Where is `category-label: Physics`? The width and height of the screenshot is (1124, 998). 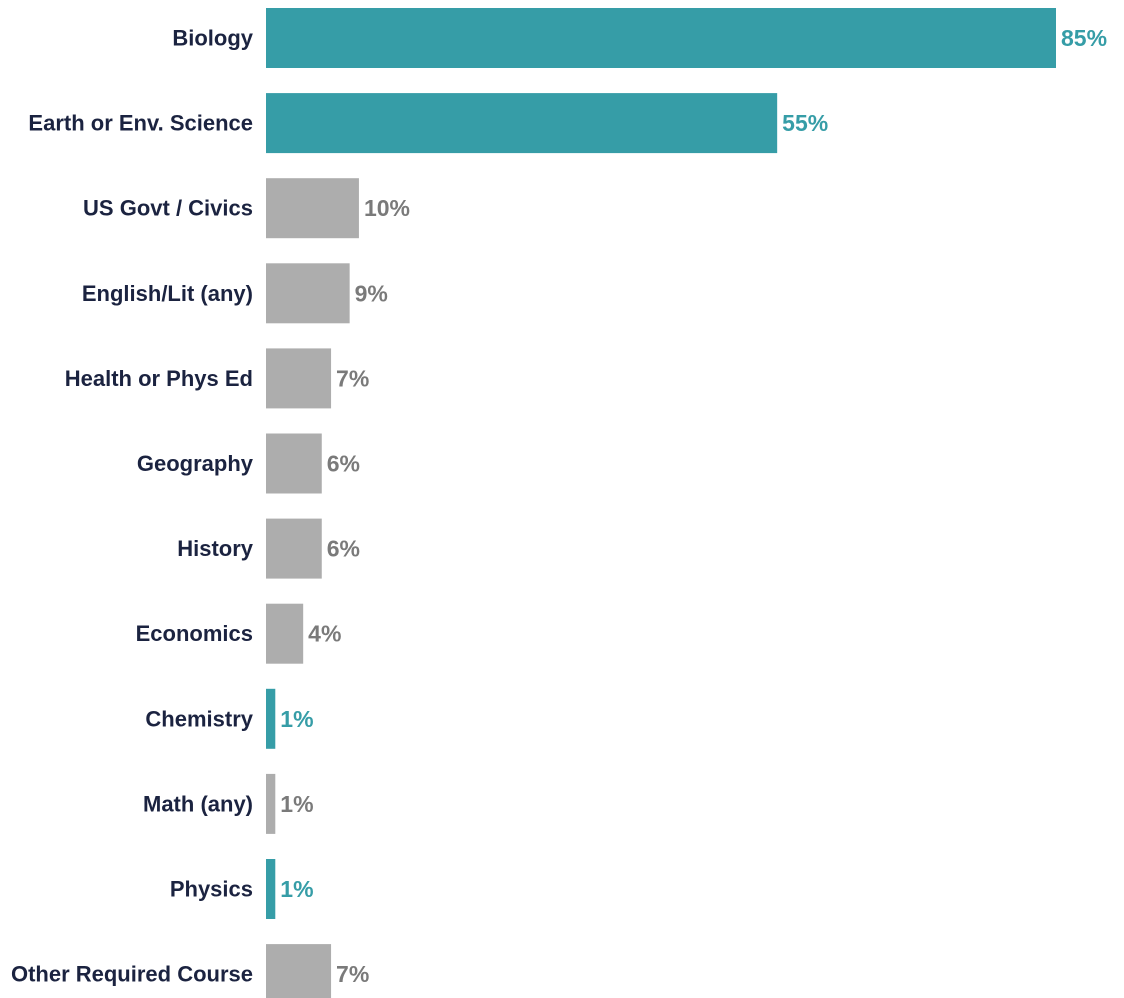 category-label: Physics is located at coordinates (211, 889).